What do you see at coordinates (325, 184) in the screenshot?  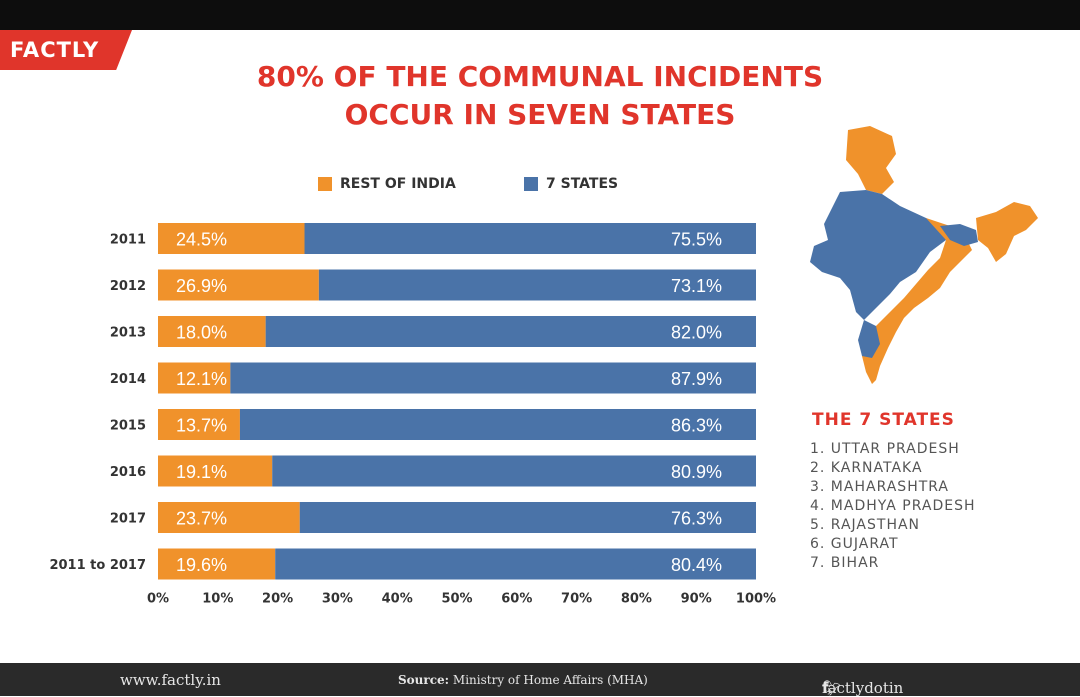 I see `legend-swatch-rest` at bounding box center [325, 184].